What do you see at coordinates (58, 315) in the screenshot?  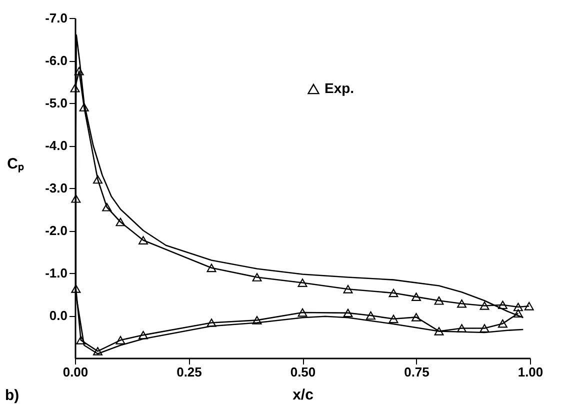 I see `y-tick-label: 0.0` at bounding box center [58, 315].